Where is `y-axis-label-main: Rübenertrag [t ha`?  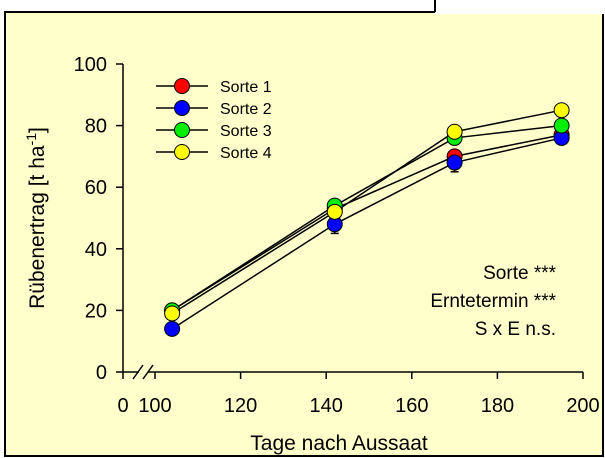 y-axis-label-main: Rübenertrag [t ha is located at coordinates (37, 227).